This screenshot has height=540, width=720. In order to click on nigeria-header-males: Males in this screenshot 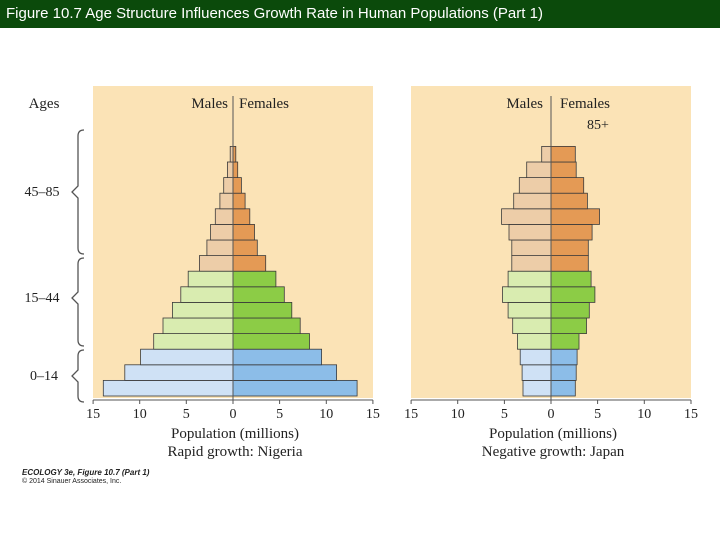, I will do `click(209, 104)`.